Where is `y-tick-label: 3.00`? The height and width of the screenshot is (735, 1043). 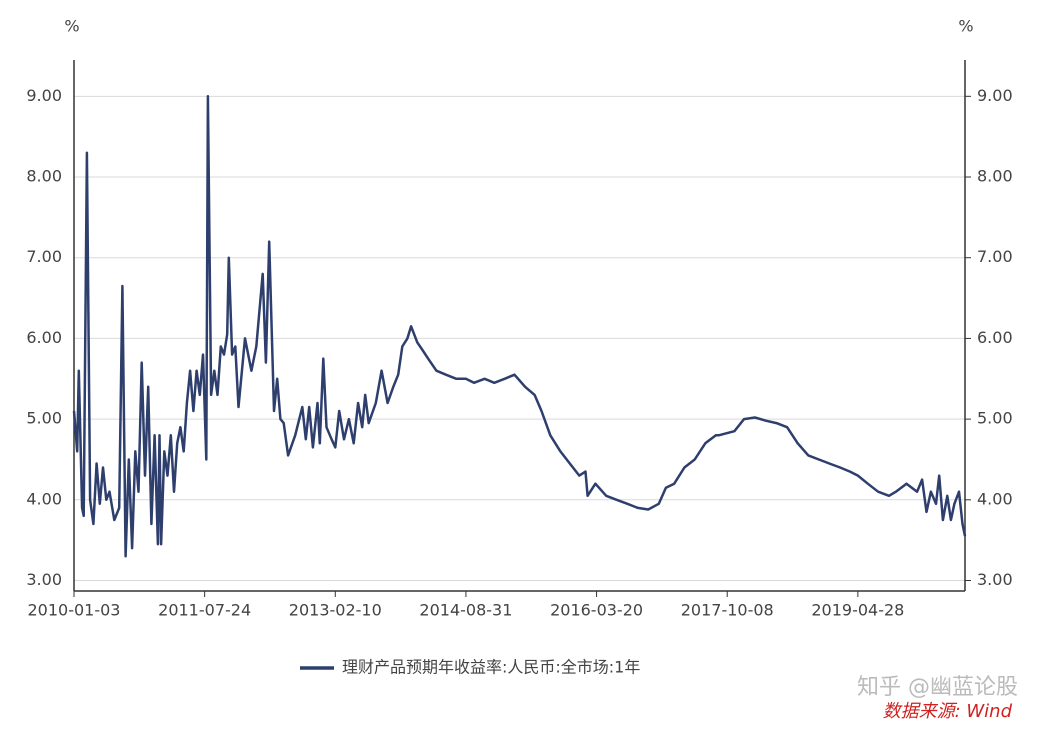
y-tick-label: 3.00 is located at coordinates (44, 579).